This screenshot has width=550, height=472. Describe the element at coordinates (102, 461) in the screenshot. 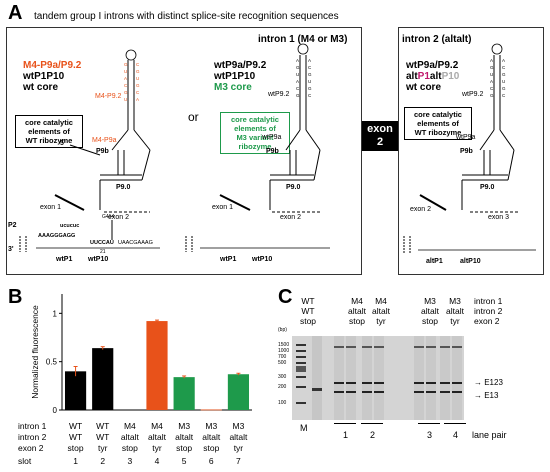

I see `slot-label: 2` at that location.